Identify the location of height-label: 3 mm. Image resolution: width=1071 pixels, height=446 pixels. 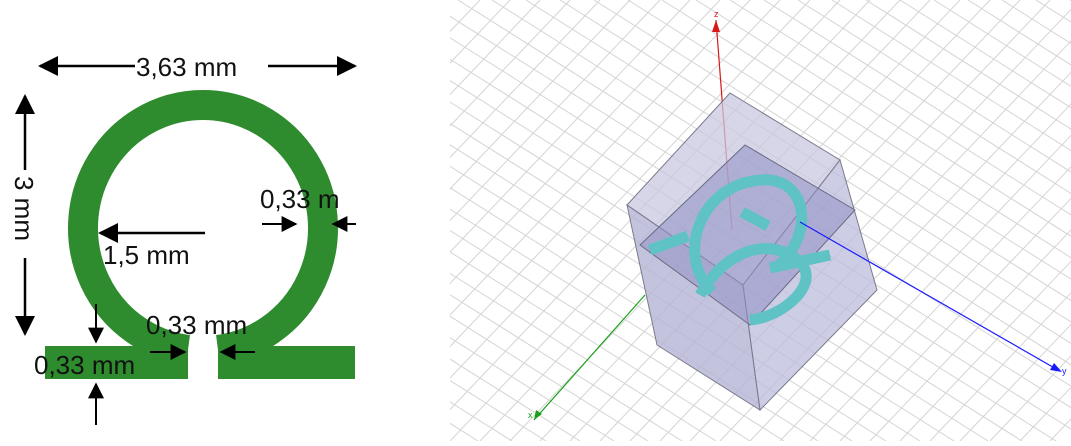
(24, 208).